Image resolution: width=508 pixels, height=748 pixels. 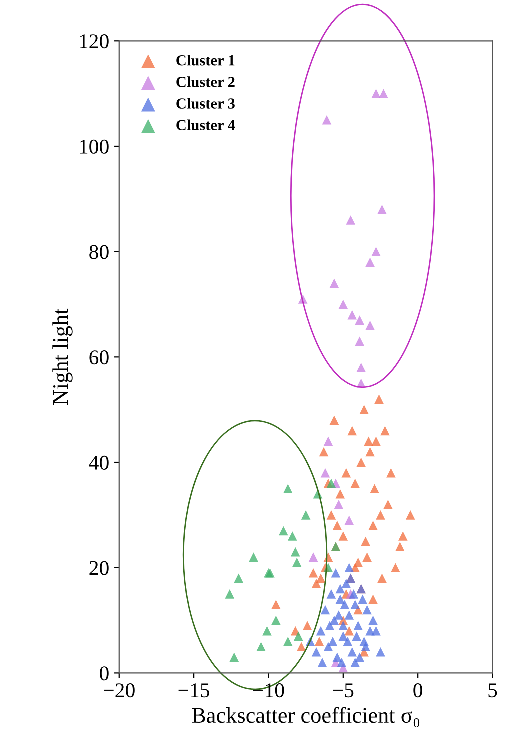 I want to click on x-tick-label: 5, so click(x=493, y=691).